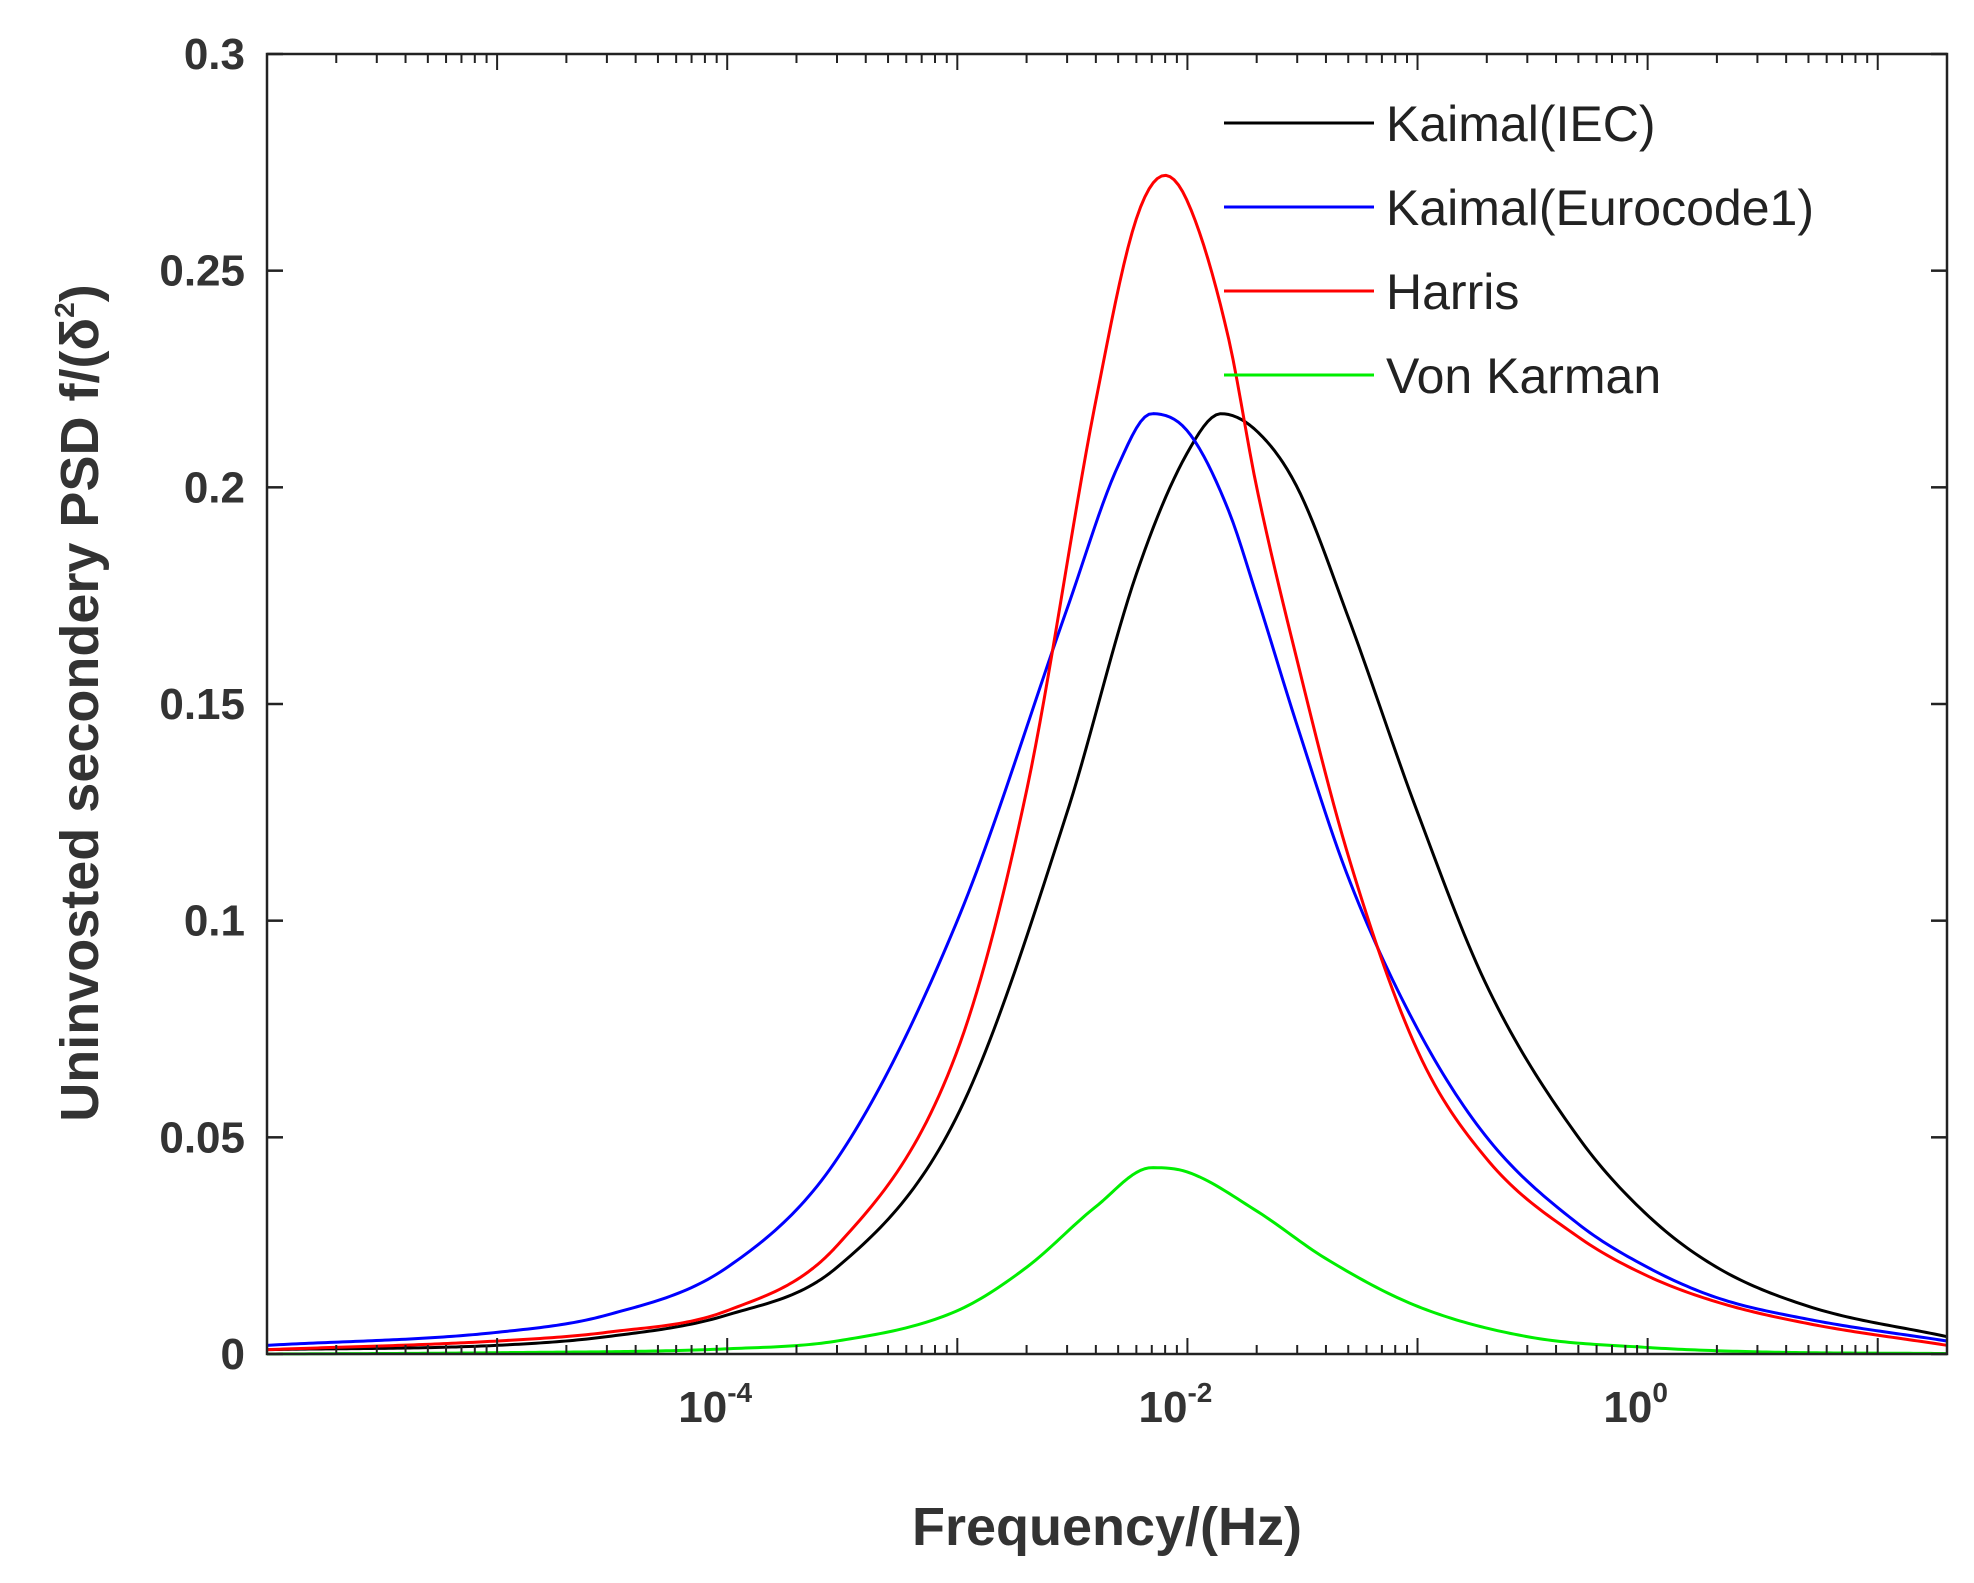 This screenshot has width=1974, height=1583. I want to click on x-tick-label: 10⁻², so click(1175, 1404).